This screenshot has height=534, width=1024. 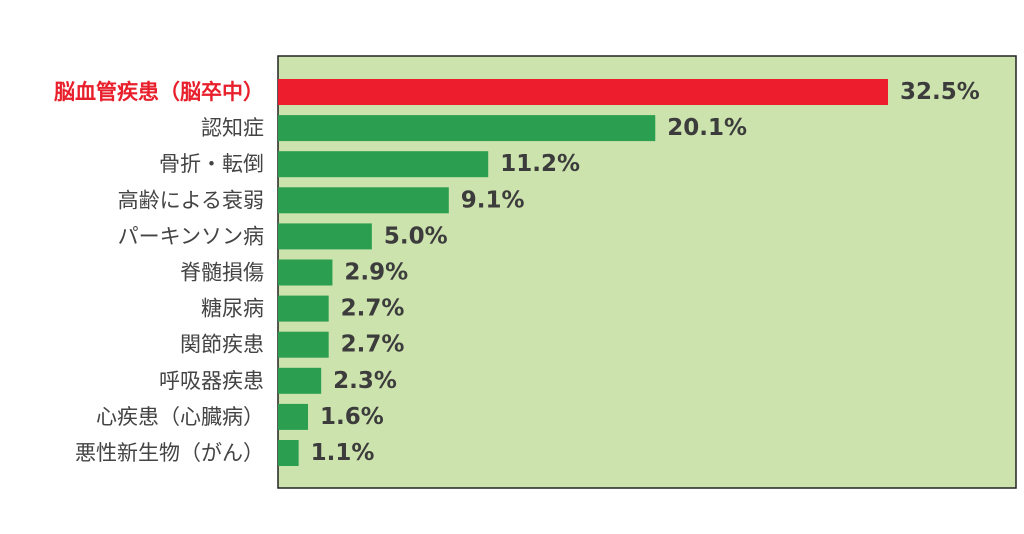 I want to click on category-label-0: 脳血管疾患（脳卒中）, so click(x=159, y=92).